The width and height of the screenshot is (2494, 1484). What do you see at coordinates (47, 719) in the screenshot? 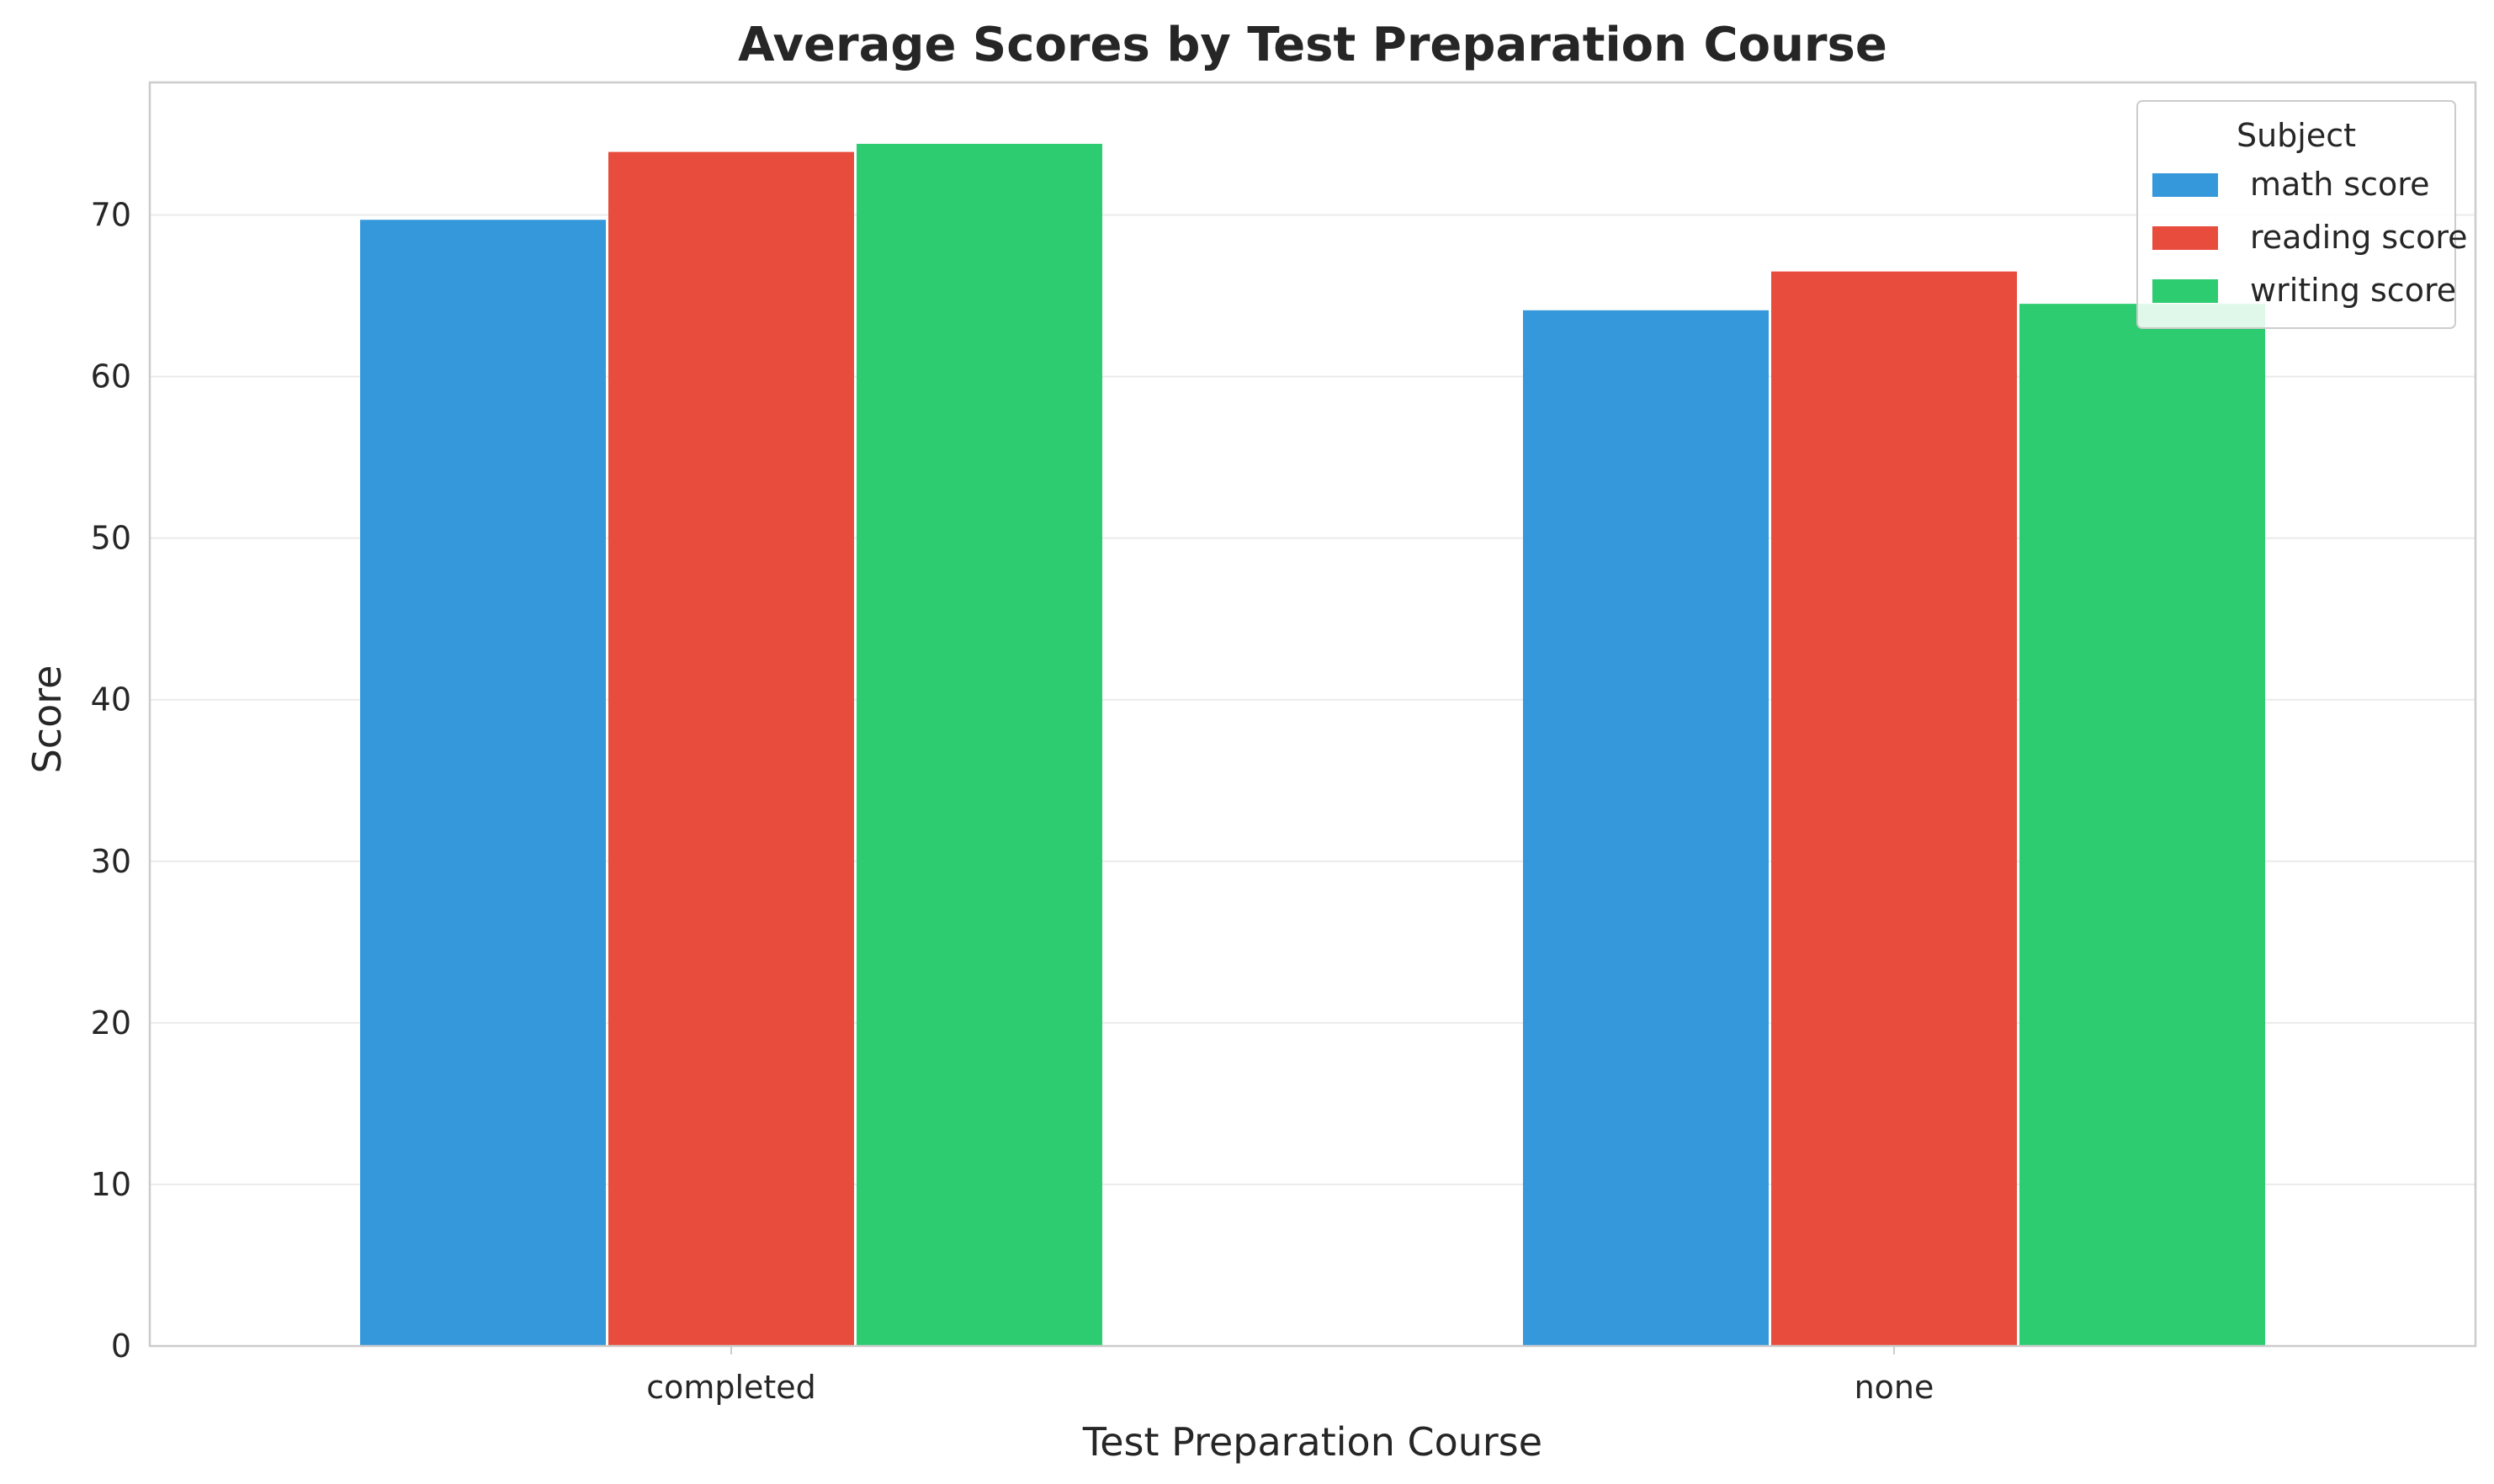
I see `y-axis-label: Score` at bounding box center [47, 719].